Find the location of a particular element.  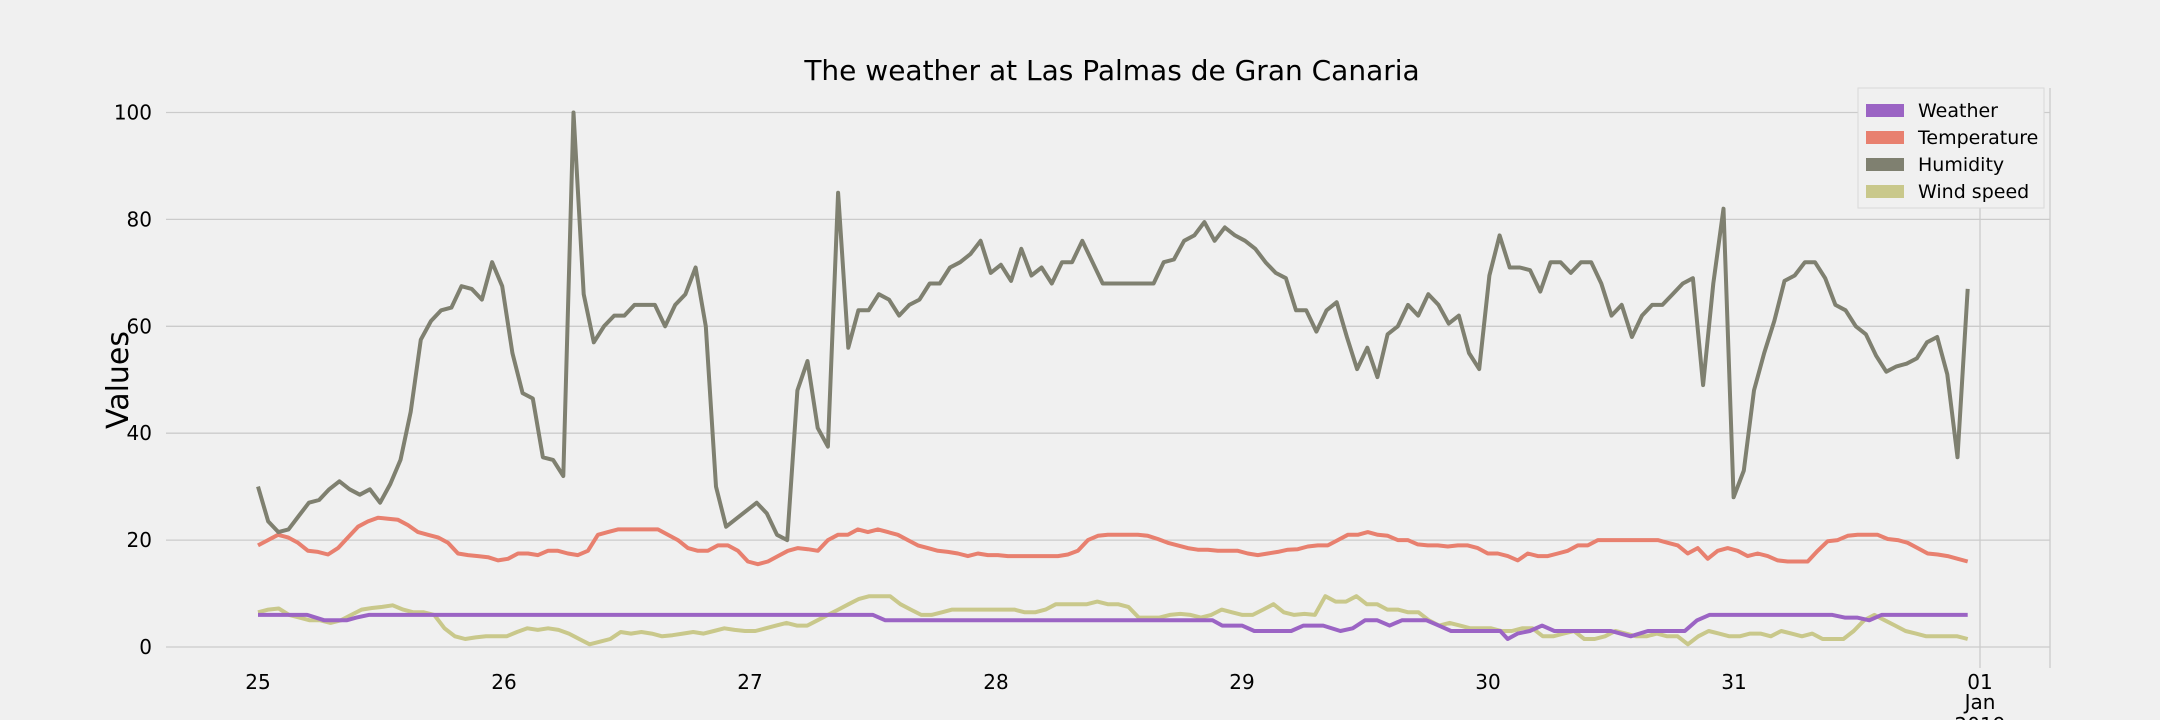

legend: Weather Temperature Humidity Wind speed is located at coordinates (1951, 148).